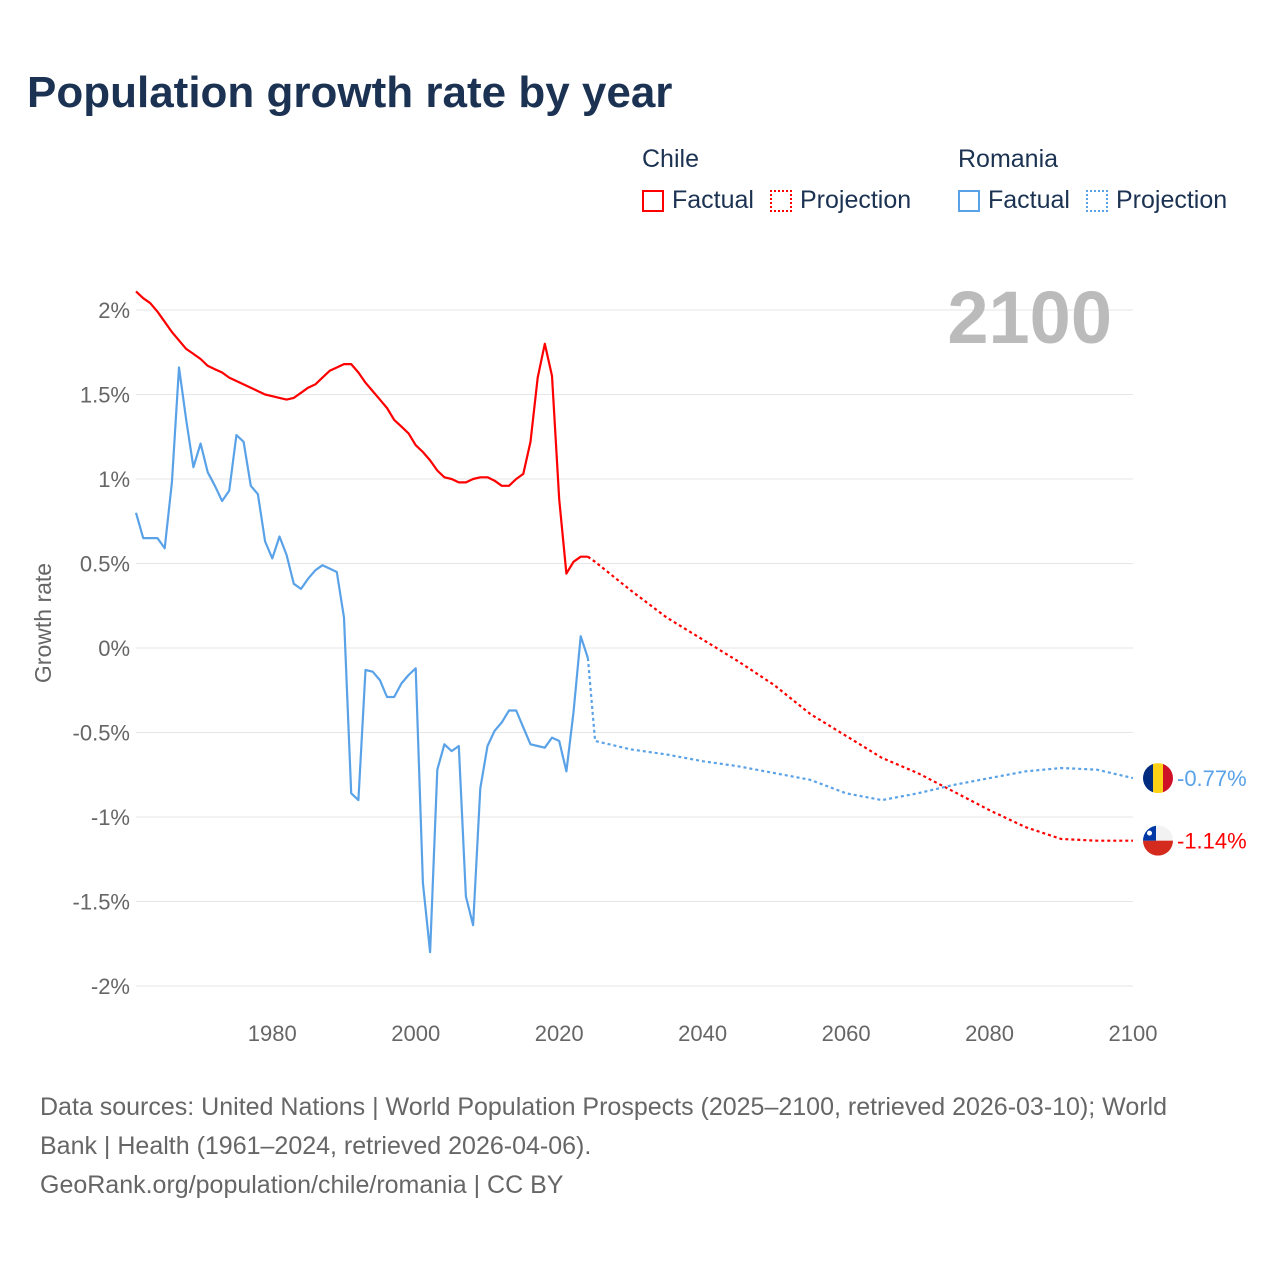  I want to click on romania-flag-icon, so click(1158, 778).